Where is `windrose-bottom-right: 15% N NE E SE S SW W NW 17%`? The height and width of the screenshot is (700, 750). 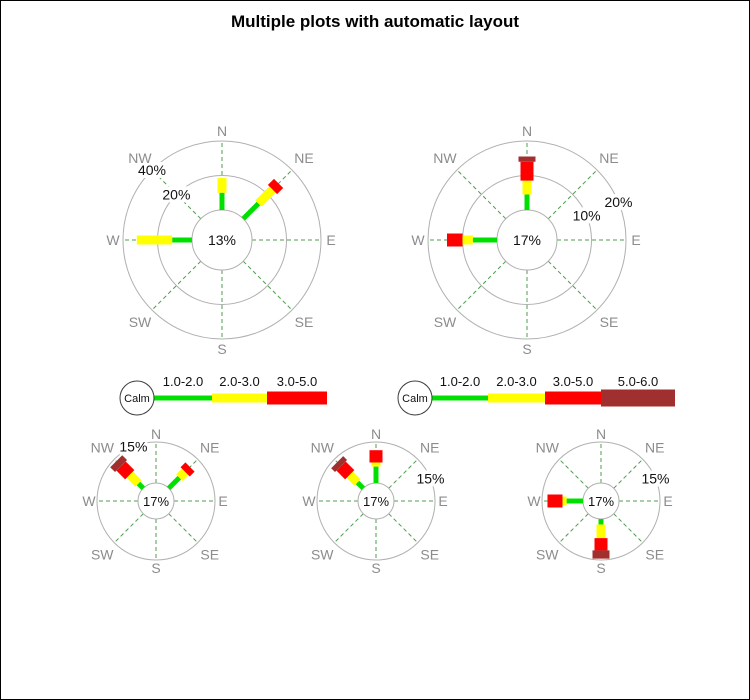 windrose-bottom-right: 15% N NE E SE S SW W NW 17% is located at coordinates (599, 501).